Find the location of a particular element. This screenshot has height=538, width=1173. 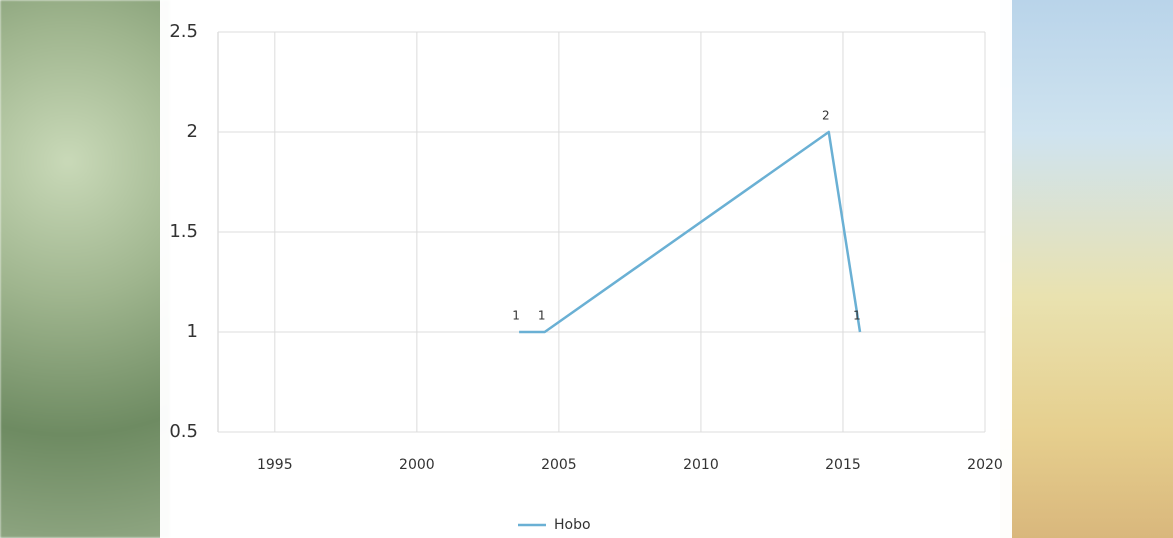

x-tick-label: 2015 is located at coordinates (843, 465).